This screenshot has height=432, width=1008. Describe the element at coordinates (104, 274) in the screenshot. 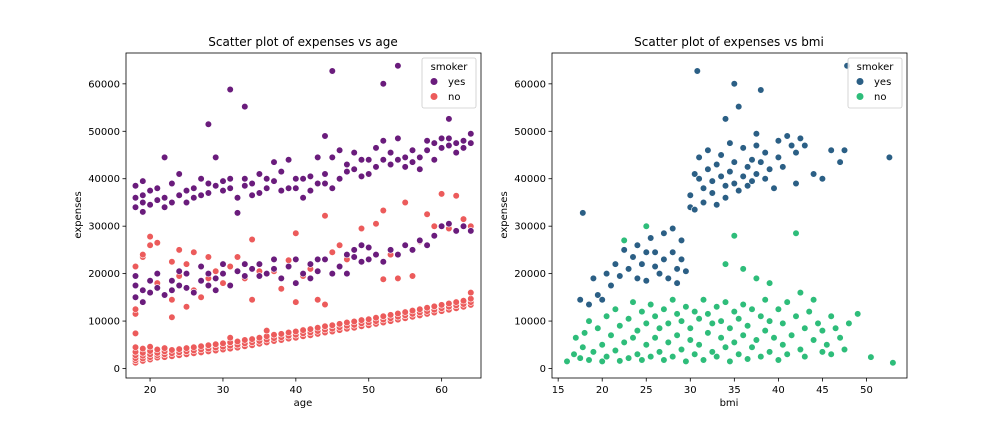

I see `y-tick-label: 20000` at that location.